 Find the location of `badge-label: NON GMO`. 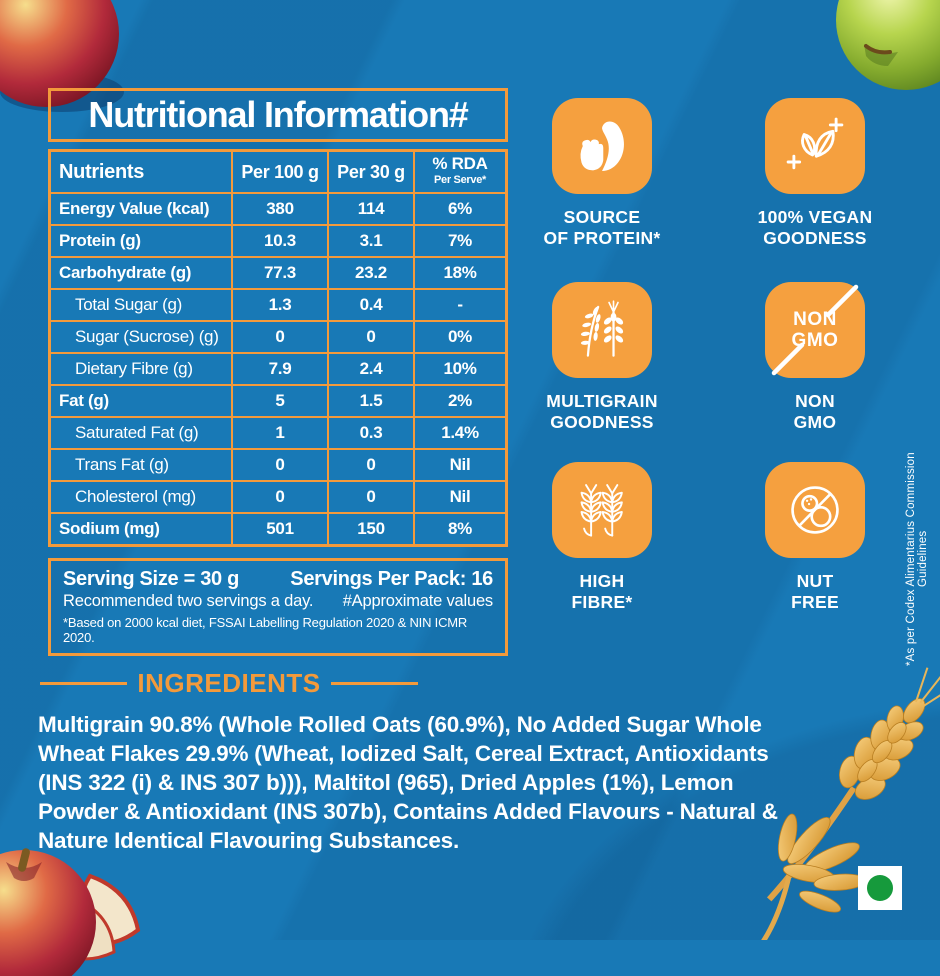

badge-label: NON GMO is located at coordinates (815, 412).